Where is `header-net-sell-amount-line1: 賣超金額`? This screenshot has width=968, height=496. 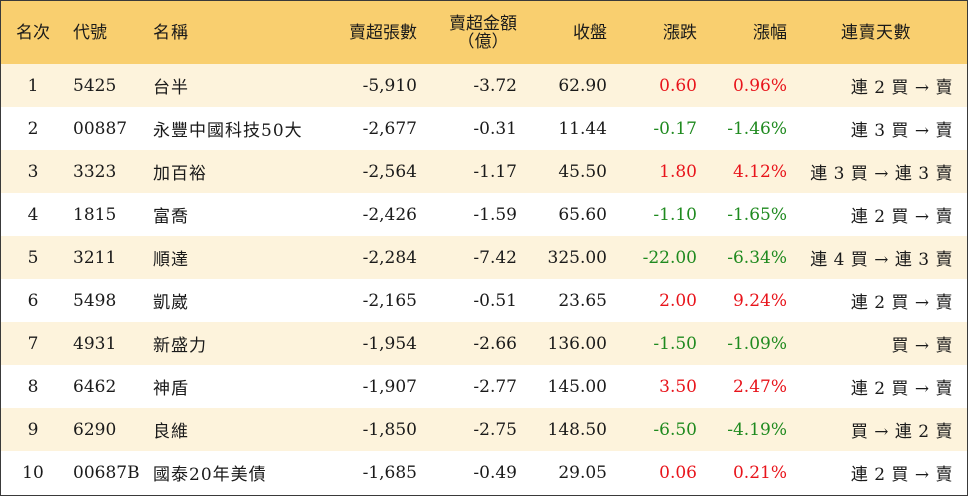
header-net-sell-amount-line1: 賣超金額 is located at coordinates (483, 23).